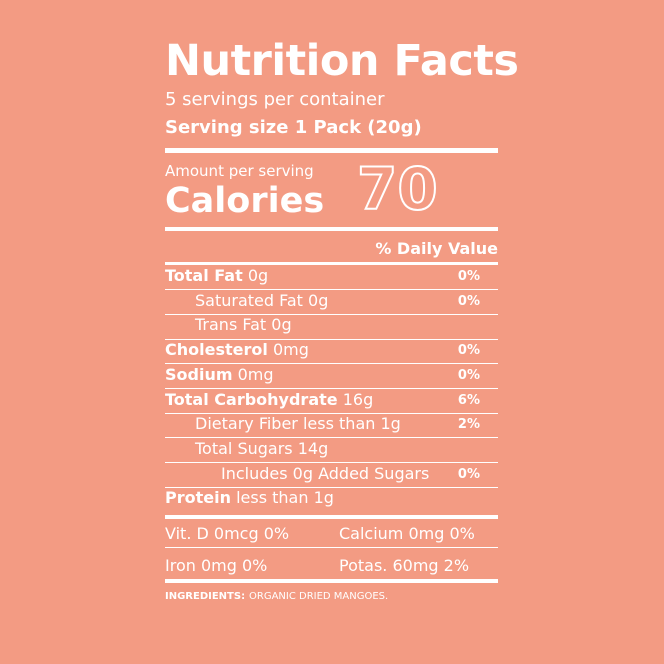 The height and width of the screenshot is (664, 664). I want to click on row-text: Sodium 0mg, so click(219, 374).